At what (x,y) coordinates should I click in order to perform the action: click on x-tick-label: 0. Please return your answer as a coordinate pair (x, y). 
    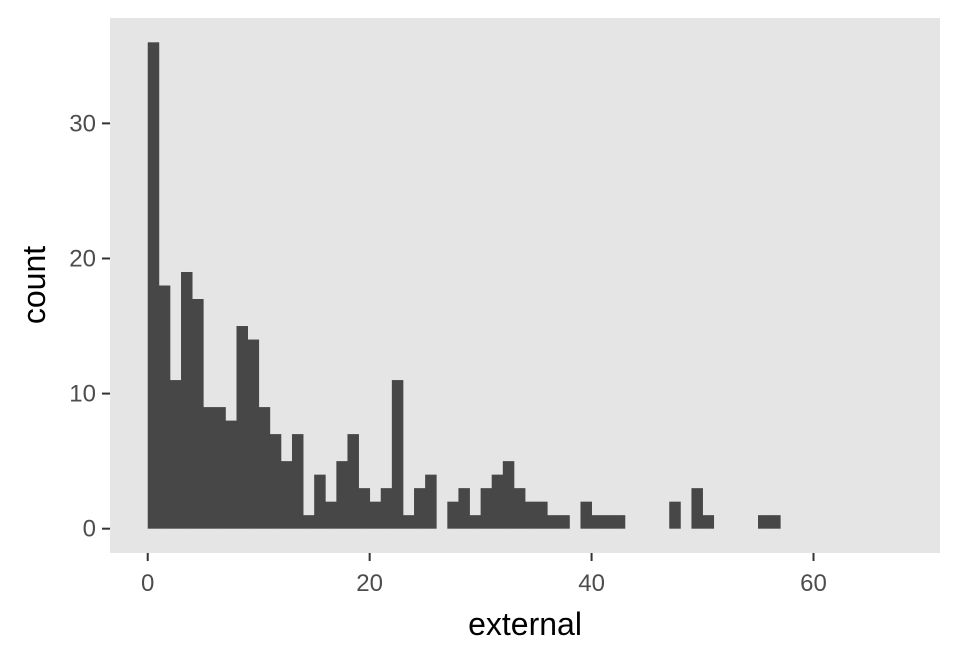
    Looking at the image, I should click on (147, 583).